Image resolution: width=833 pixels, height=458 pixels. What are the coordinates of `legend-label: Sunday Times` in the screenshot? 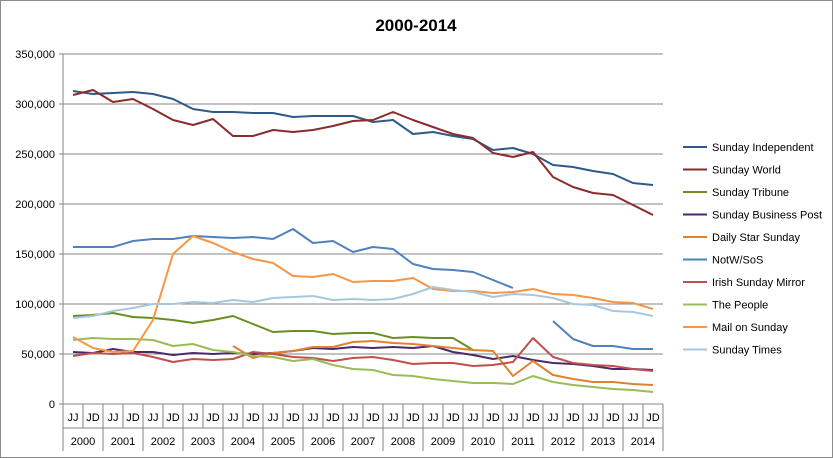 It's located at (747, 351).